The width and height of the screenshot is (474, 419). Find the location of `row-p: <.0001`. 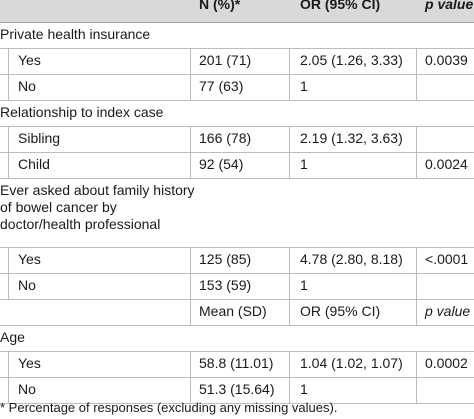

row-p: <.0001 is located at coordinates (447, 259).